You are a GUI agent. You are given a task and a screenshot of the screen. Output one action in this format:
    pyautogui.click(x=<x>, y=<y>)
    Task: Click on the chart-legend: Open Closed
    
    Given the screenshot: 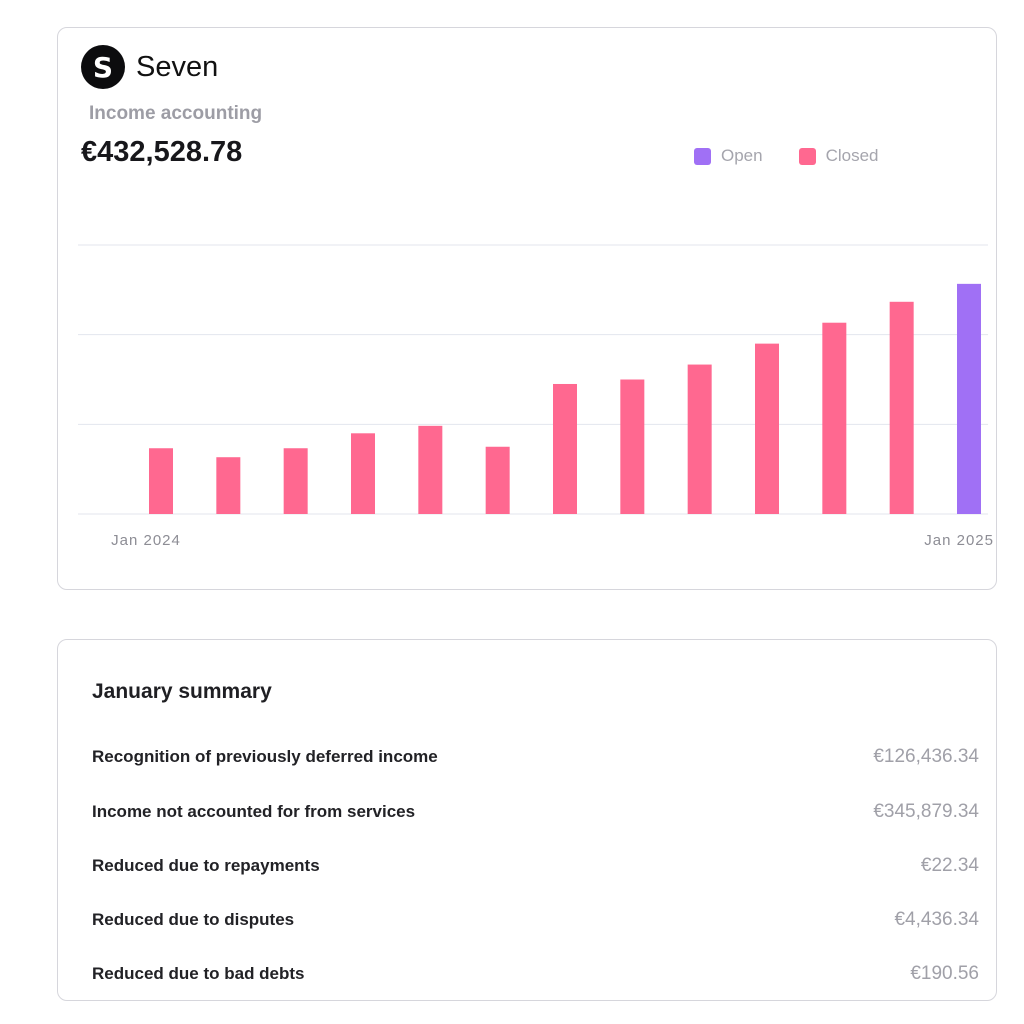 What is the action you would take?
    pyautogui.click(x=804, y=156)
    